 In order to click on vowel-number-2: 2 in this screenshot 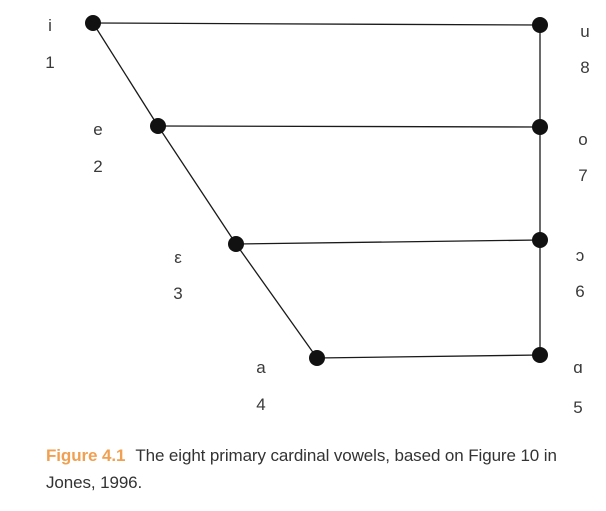, I will do `click(98, 166)`.